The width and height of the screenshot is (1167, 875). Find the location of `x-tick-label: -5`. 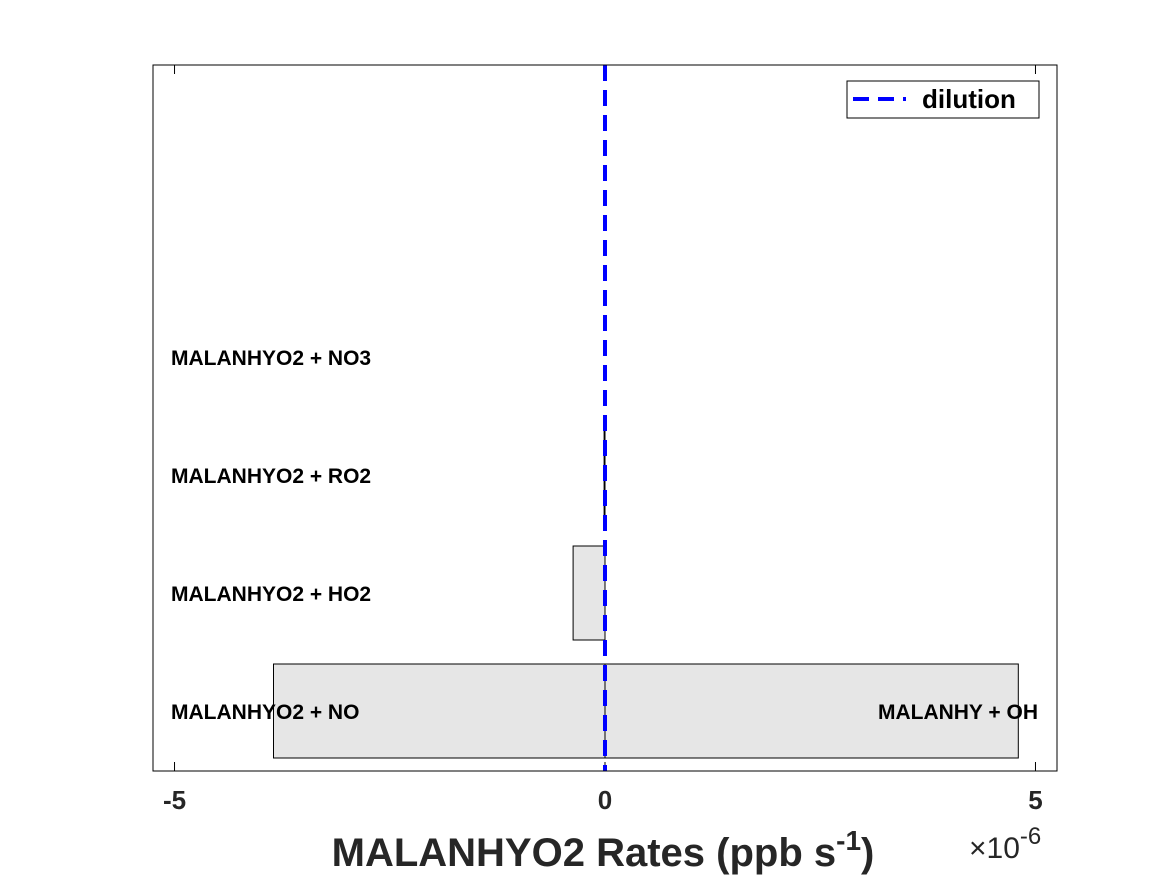

x-tick-label: -5 is located at coordinates (174, 800).